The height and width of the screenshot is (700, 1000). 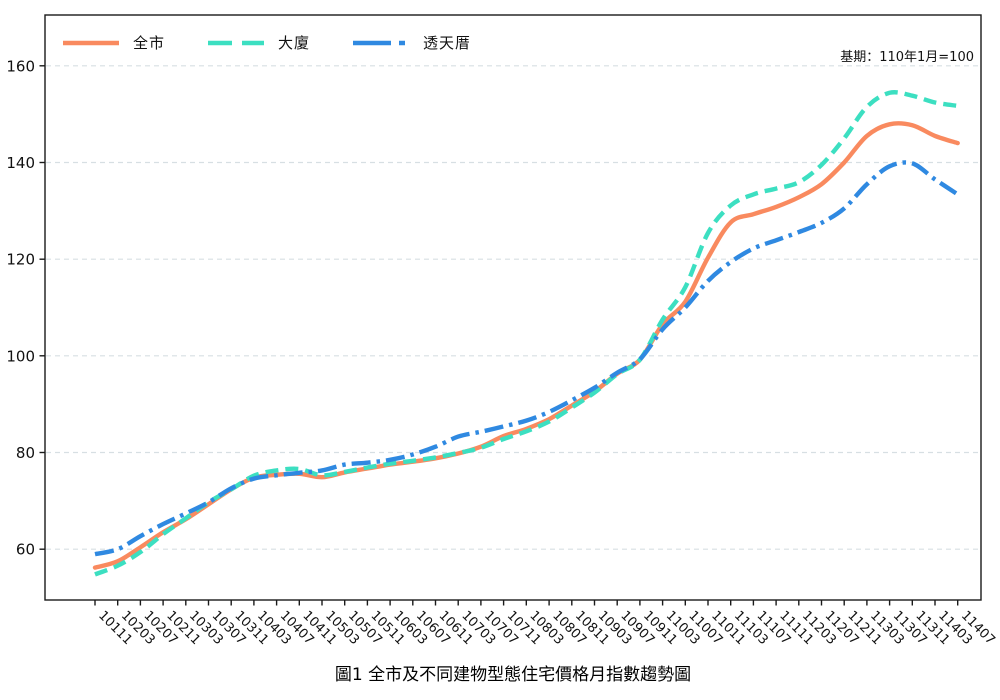 What do you see at coordinates (91, 42) in the screenshot?
I see `legend-line-solid-icon` at bounding box center [91, 42].